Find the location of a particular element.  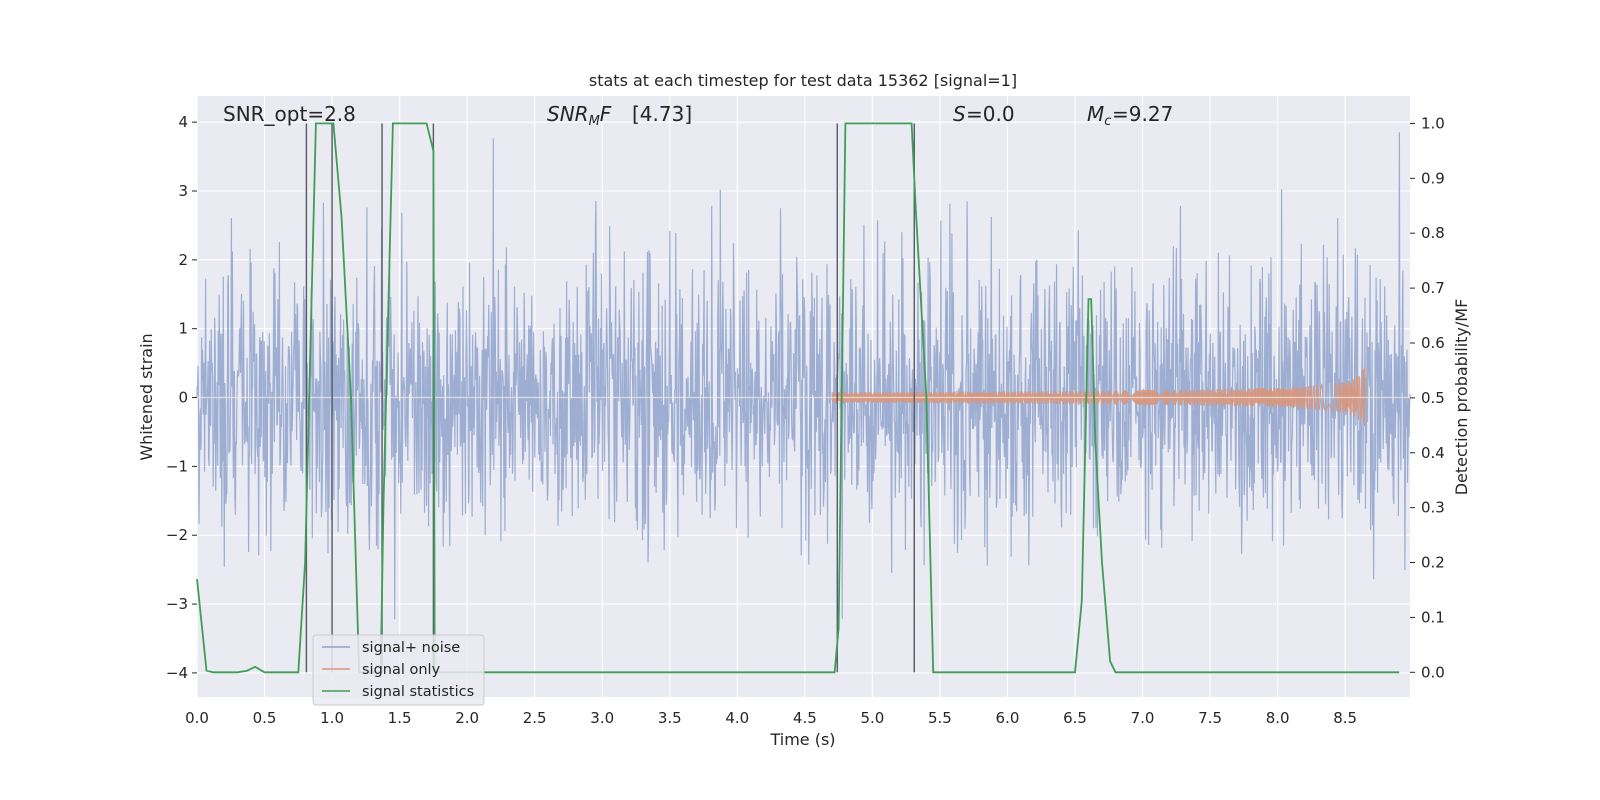

y-right-tick-label: 0.8 is located at coordinates (1433, 233).